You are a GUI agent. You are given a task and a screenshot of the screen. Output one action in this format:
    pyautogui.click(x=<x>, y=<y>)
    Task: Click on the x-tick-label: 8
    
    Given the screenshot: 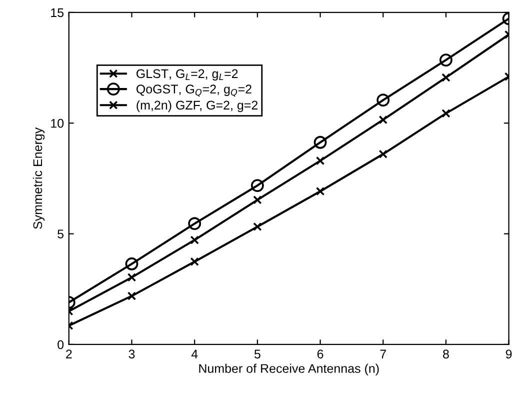 What is the action you would take?
    pyautogui.click(x=446, y=354)
    